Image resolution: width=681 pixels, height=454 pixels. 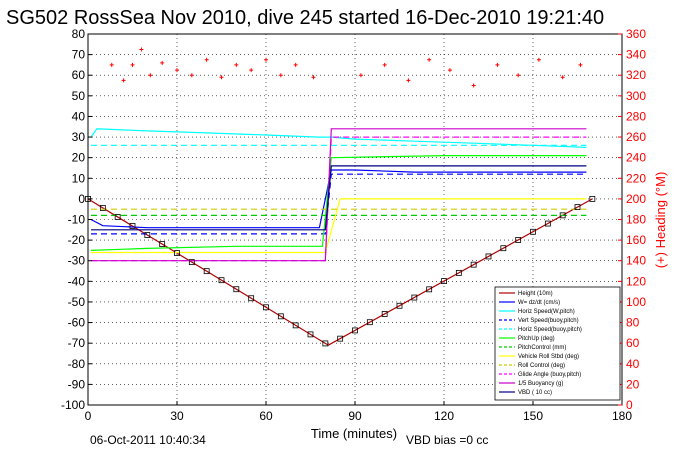 What do you see at coordinates (77, 240) in the screenshot?
I see `y-tick-label: -20` at bounding box center [77, 240].